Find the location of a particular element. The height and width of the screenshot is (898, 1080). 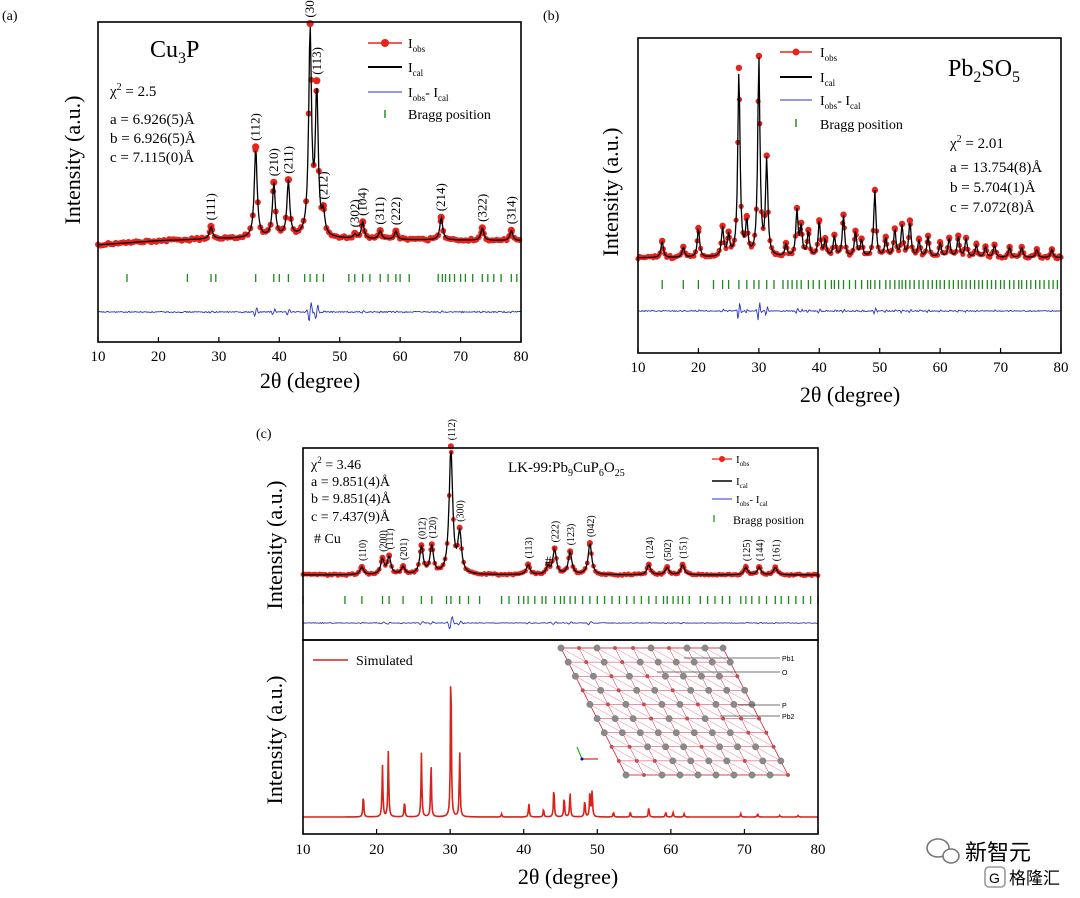

watermark-text-top: 新智元 is located at coordinates (998, 852).